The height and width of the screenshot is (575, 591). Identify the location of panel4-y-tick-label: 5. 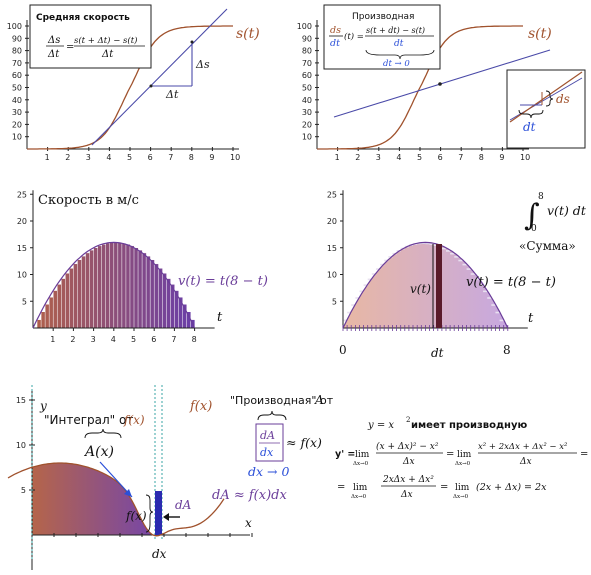
(334, 301).